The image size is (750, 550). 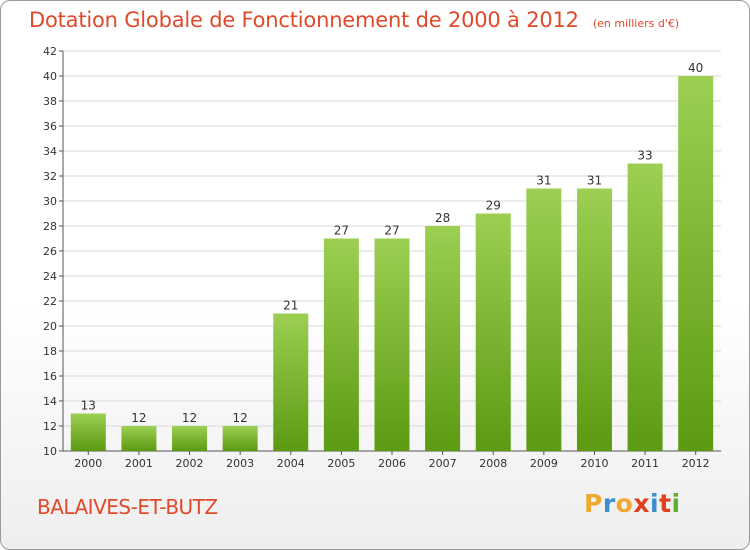 What do you see at coordinates (695, 68) in the screenshot?
I see `bar-value-label: 40` at bounding box center [695, 68].